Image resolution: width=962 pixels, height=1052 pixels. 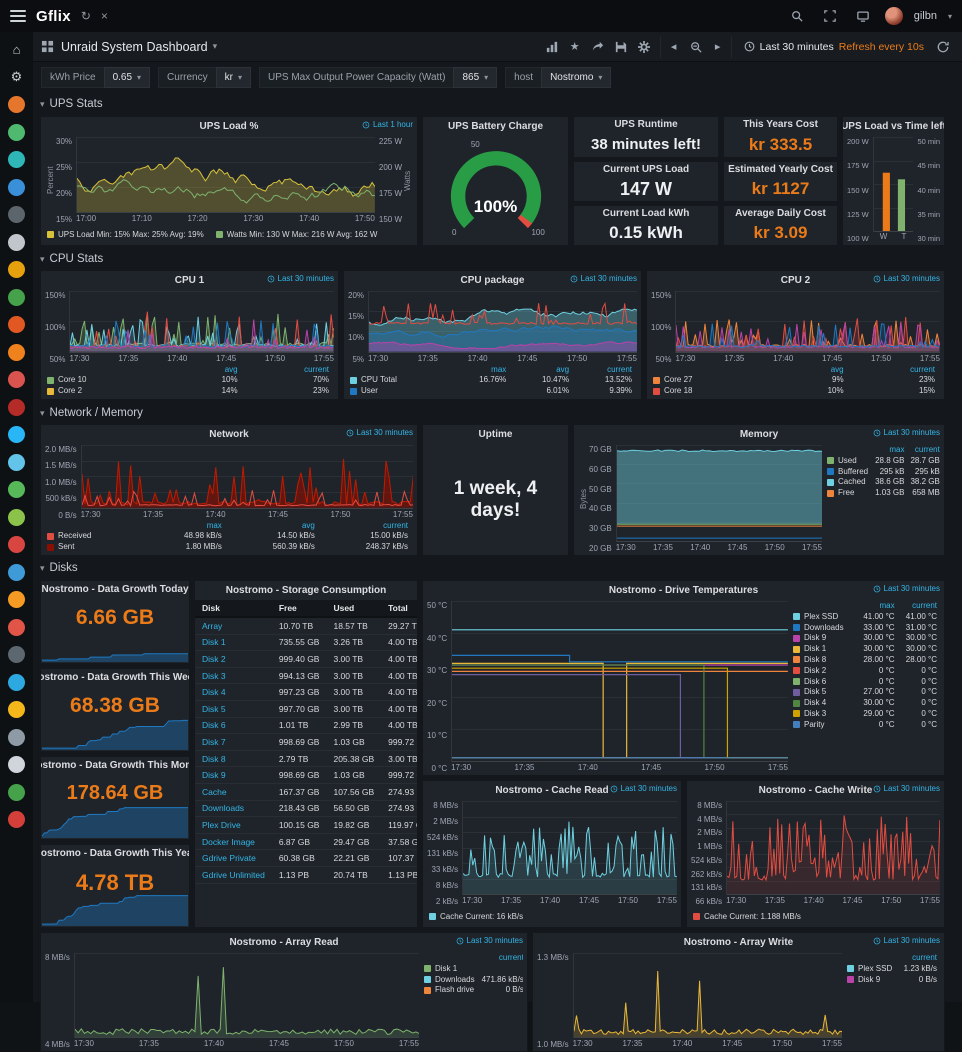 What do you see at coordinates (189, 391) in the screenshot?
I see `legend-row: Core 2 14% 23%` at bounding box center [189, 391].